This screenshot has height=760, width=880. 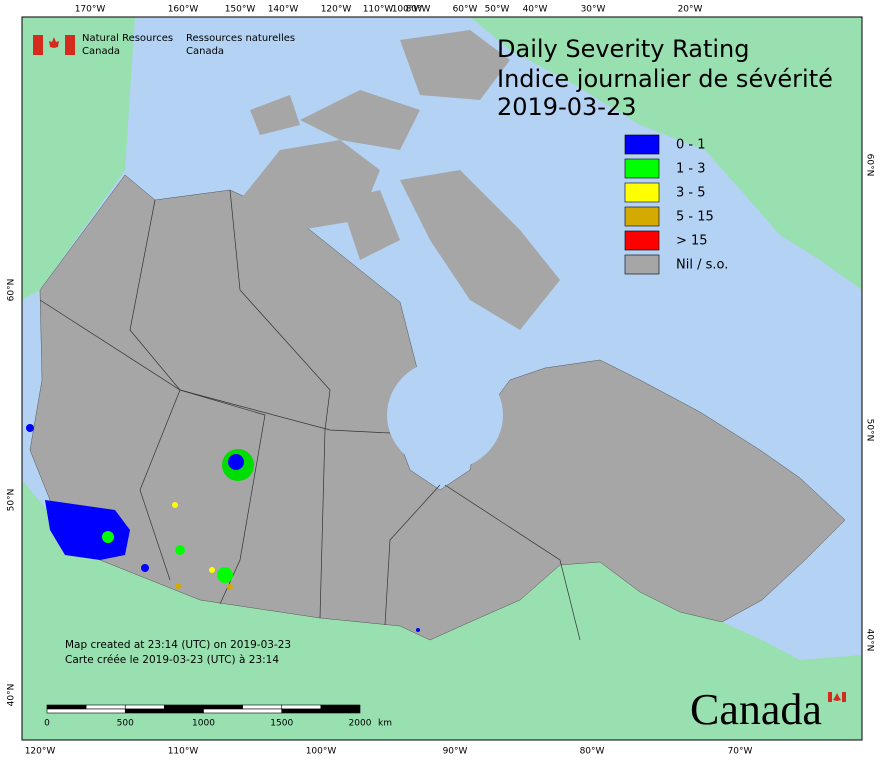 What do you see at coordinates (385, 724) in the screenshot?
I see `scale-unit: km` at bounding box center [385, 724].